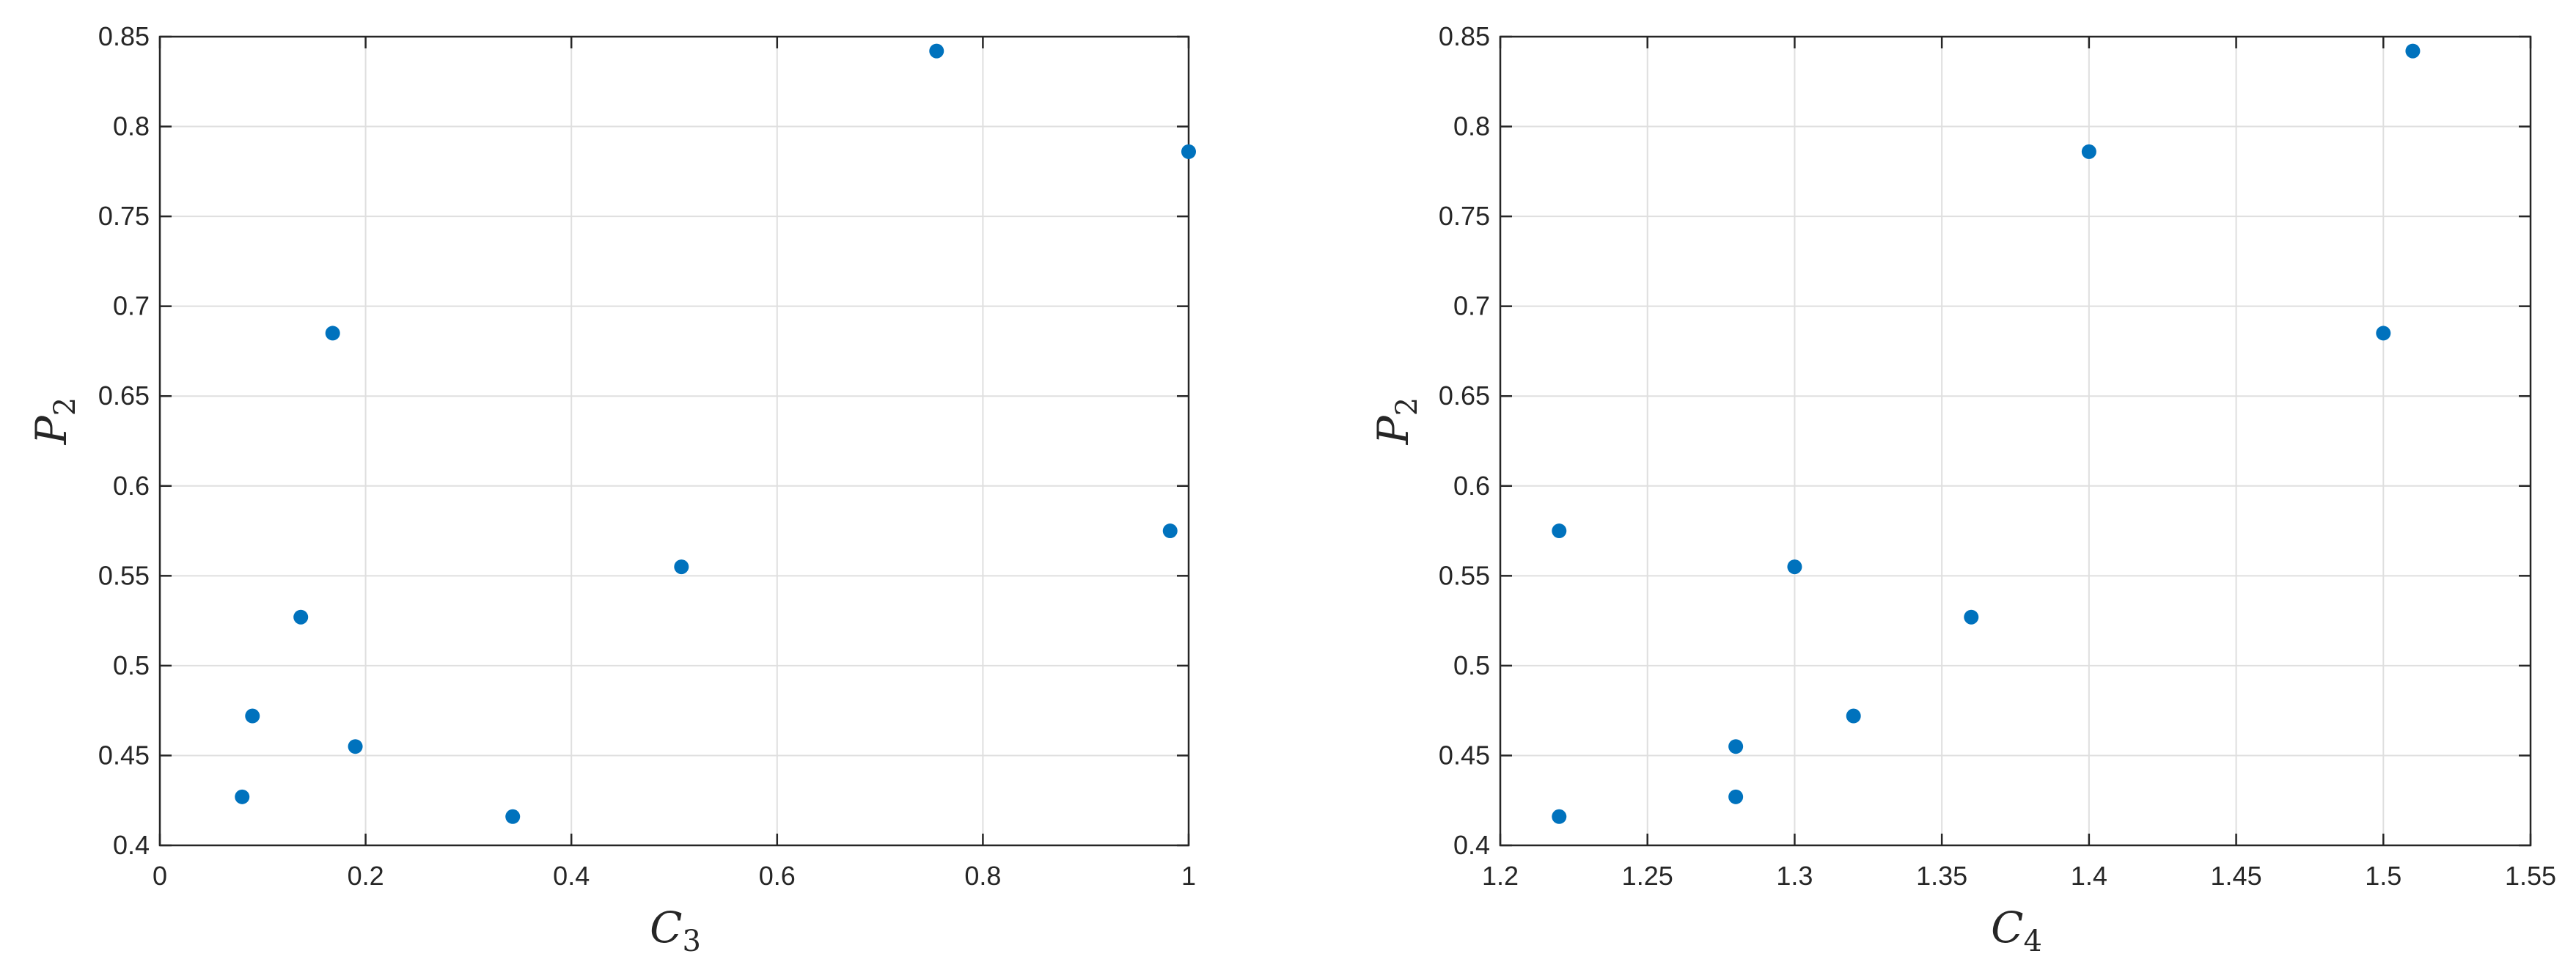 The image size is (2576, 970). Describe the element at coordinates (691, 941) in the screenshot. I see `x-axis-label-subscript: 3` at that location.